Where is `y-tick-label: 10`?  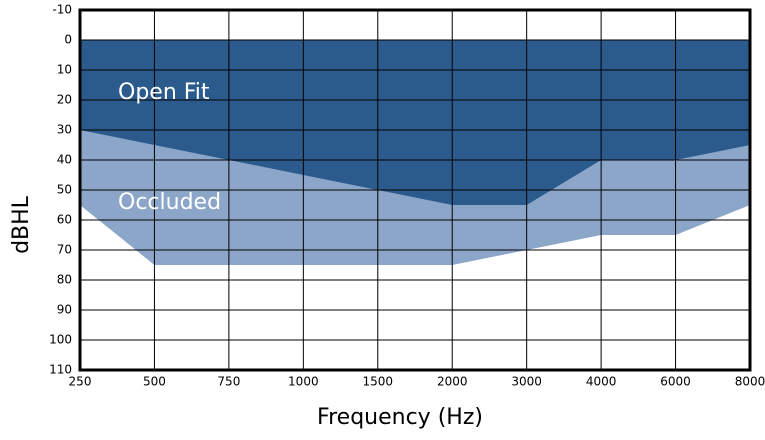 y-tick-label: 10 is located at coordinates (64, 70).